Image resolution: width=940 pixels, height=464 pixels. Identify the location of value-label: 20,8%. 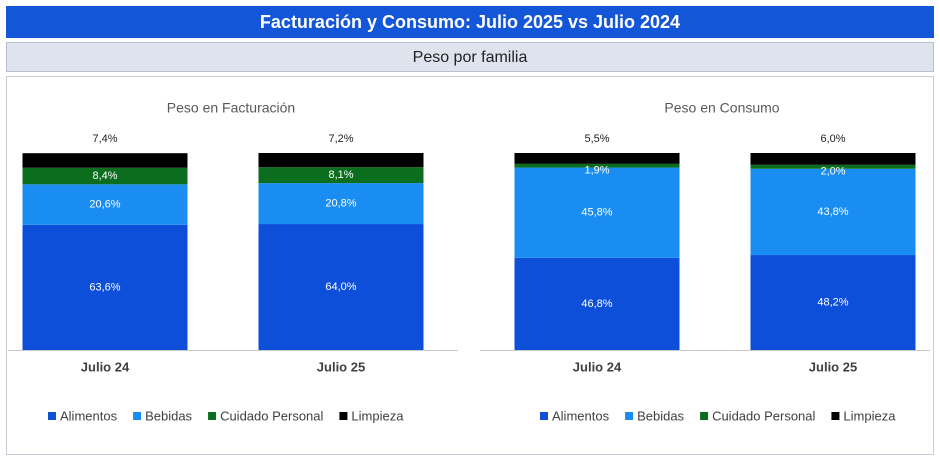
(340, 203).